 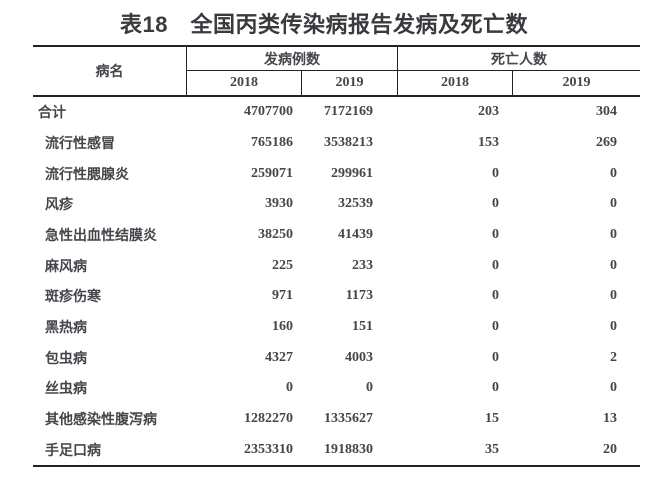 I want to click on table-row-total: 合计 4707700 7172169 203 304, so click(x=336, y=112).